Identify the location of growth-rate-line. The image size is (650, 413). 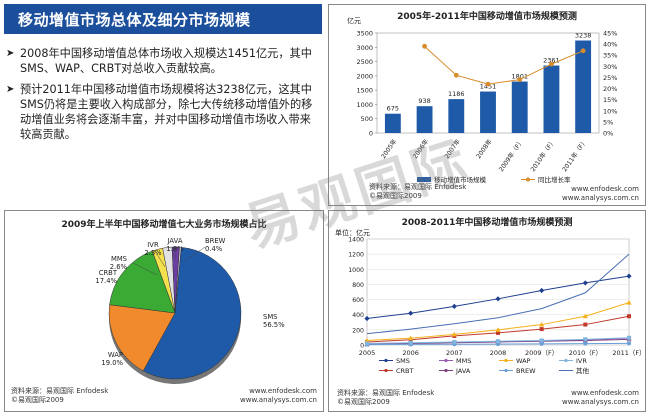
(504, 65).